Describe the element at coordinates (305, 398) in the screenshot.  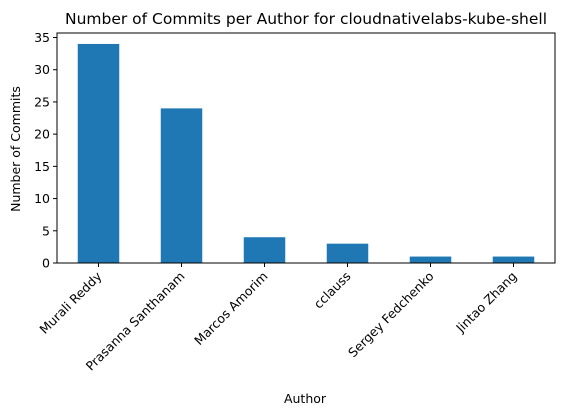
I see `x-axis-label: Author` at that location.